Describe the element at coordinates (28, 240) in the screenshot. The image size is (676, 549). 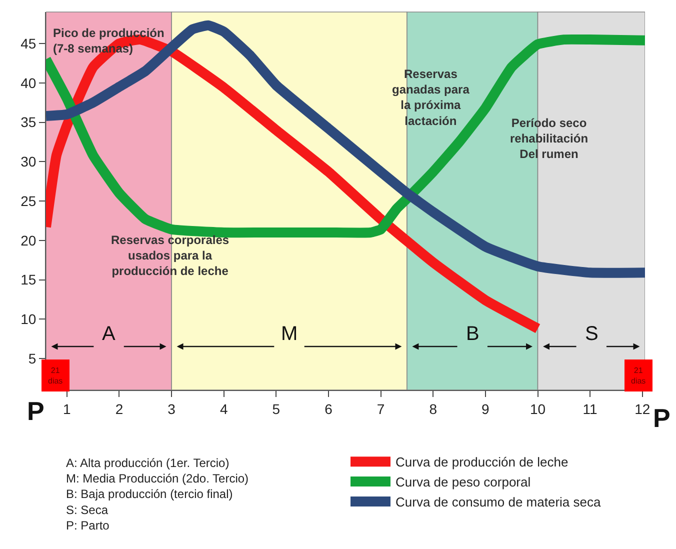
I see `y-tick-label: 20` at that location.